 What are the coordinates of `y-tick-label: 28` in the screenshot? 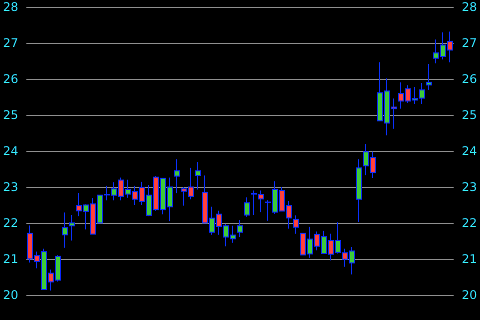 It's located at (470, 7).